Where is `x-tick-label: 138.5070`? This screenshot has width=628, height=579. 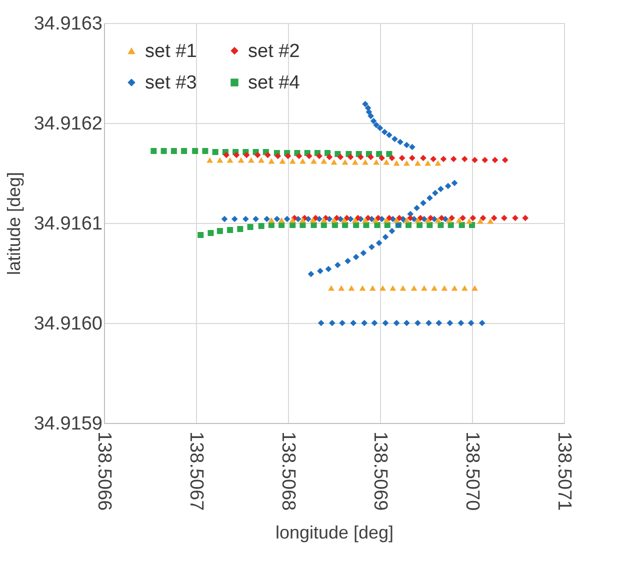
x-tick-label: 138.5070 is located at coordinates (472, 471).